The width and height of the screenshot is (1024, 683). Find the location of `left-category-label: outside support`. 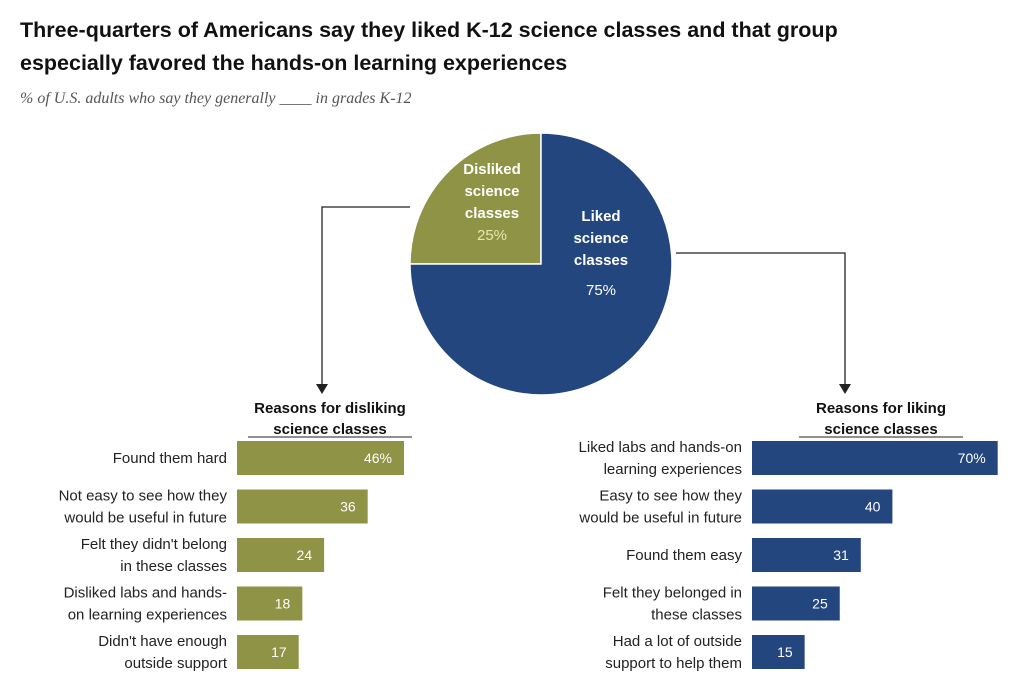

left-category-label: outside support is located at coordinates (175, 663).